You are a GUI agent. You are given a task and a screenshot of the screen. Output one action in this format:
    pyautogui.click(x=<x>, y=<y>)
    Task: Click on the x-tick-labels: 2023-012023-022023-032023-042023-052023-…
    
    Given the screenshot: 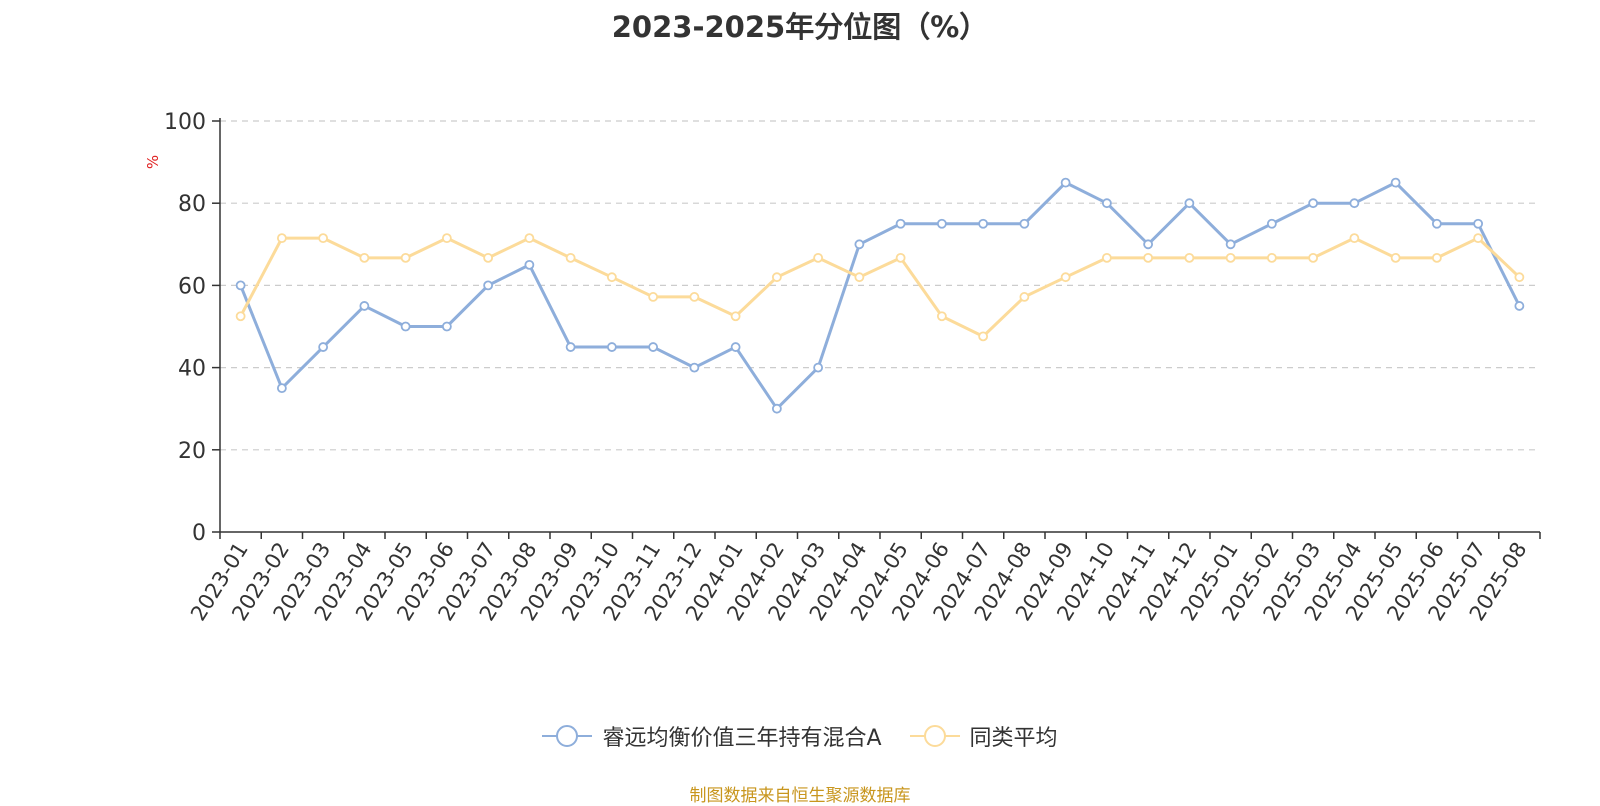 What is the action you would take?
    pyautogui.click(x=859, y=581)
    